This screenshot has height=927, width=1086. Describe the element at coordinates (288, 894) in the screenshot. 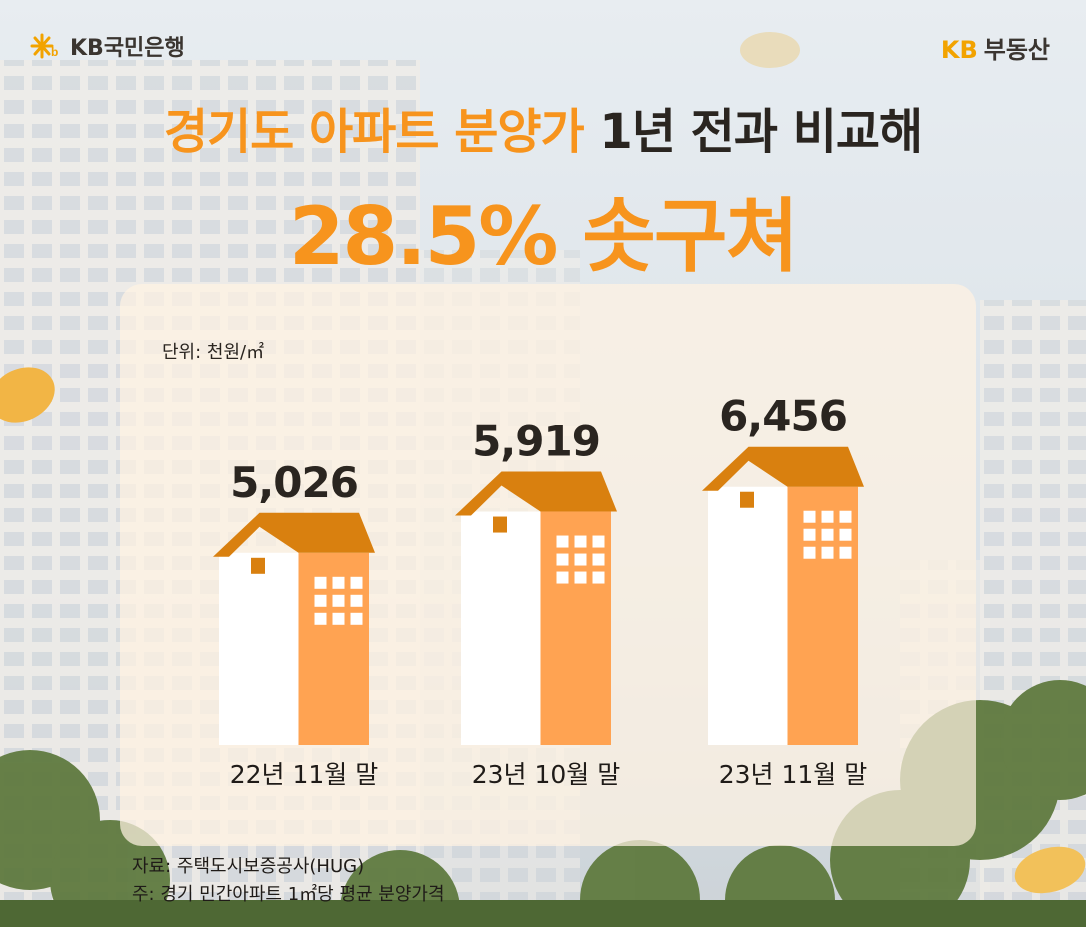

I see `note-footnote: 주: 경기 민간아파트 1㎡당 평균 분양가격` at that location.